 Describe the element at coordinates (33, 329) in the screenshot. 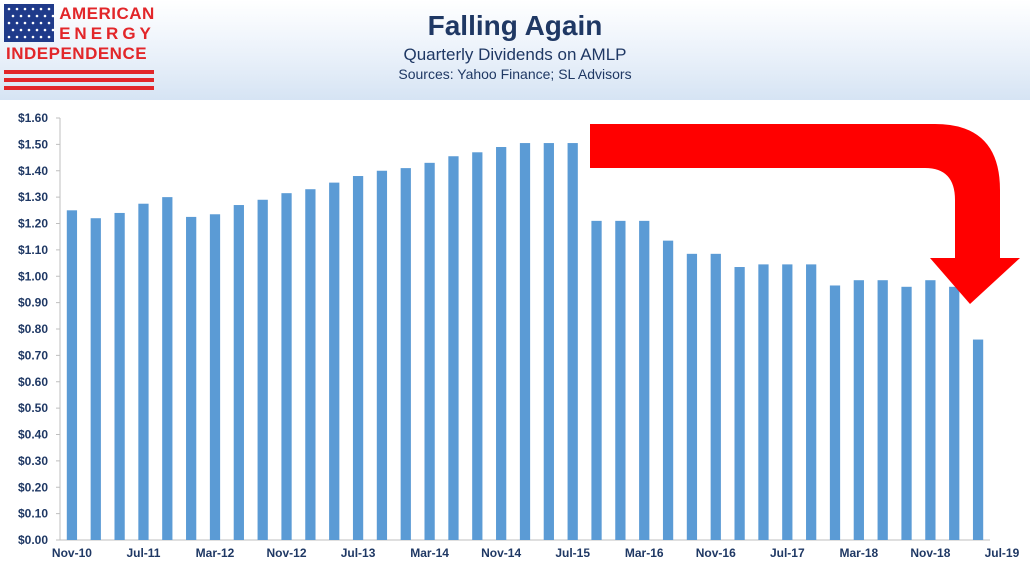

I see `y-tick-label: $0.80` at that location.